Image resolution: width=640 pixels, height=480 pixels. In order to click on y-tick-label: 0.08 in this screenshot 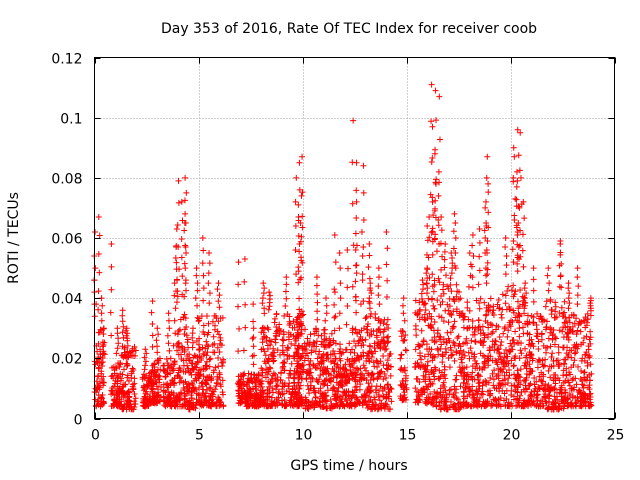, I will do `click(66, 180)`.